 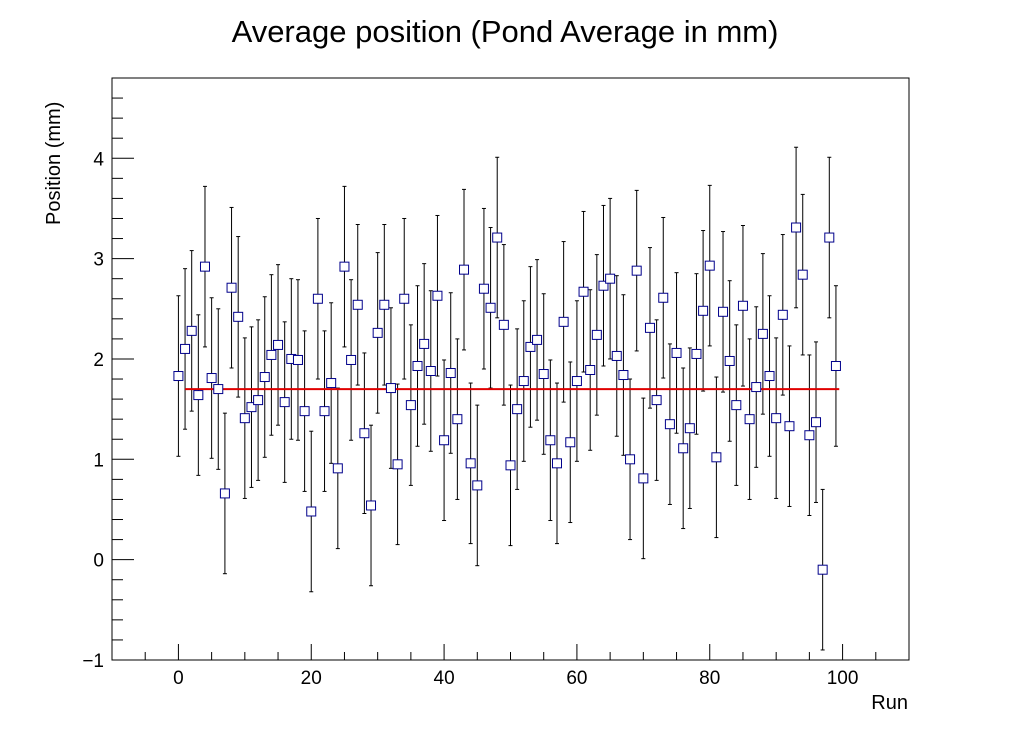 What do you see at coordinates (108, 374) in the screenshot?
I see `y-axis: −1 0 1 2 3 4` at bounding box center [108, 374].